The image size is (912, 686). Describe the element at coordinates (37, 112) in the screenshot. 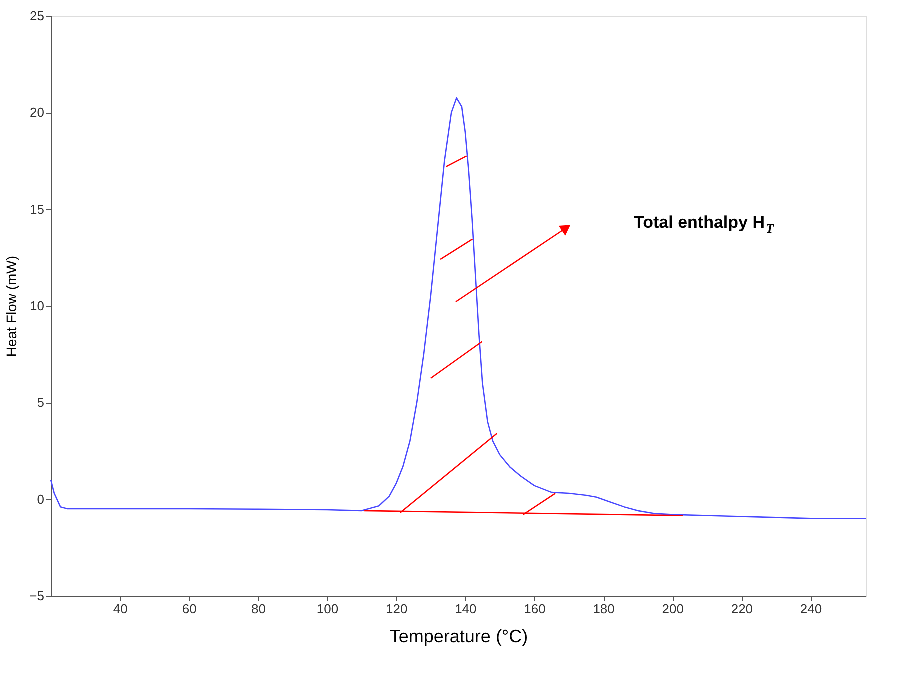

I see `y-tick-label: 20` at that location.